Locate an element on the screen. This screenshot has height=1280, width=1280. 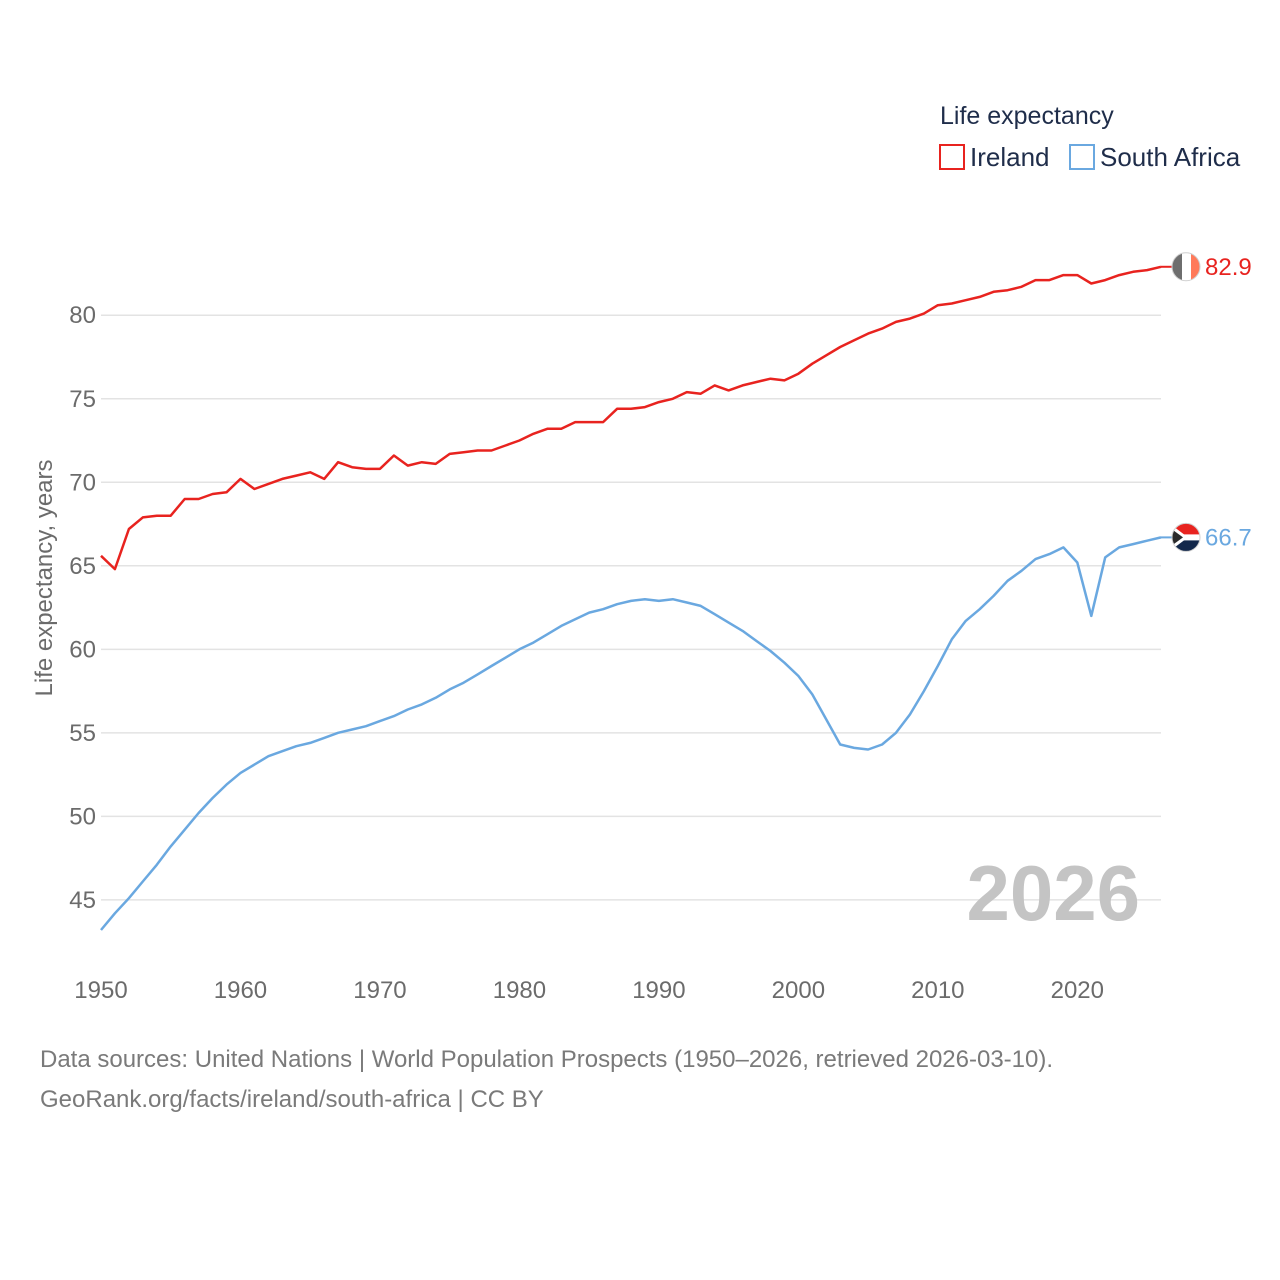
ireland-flag-icon is located at coordinates (1186, 267).